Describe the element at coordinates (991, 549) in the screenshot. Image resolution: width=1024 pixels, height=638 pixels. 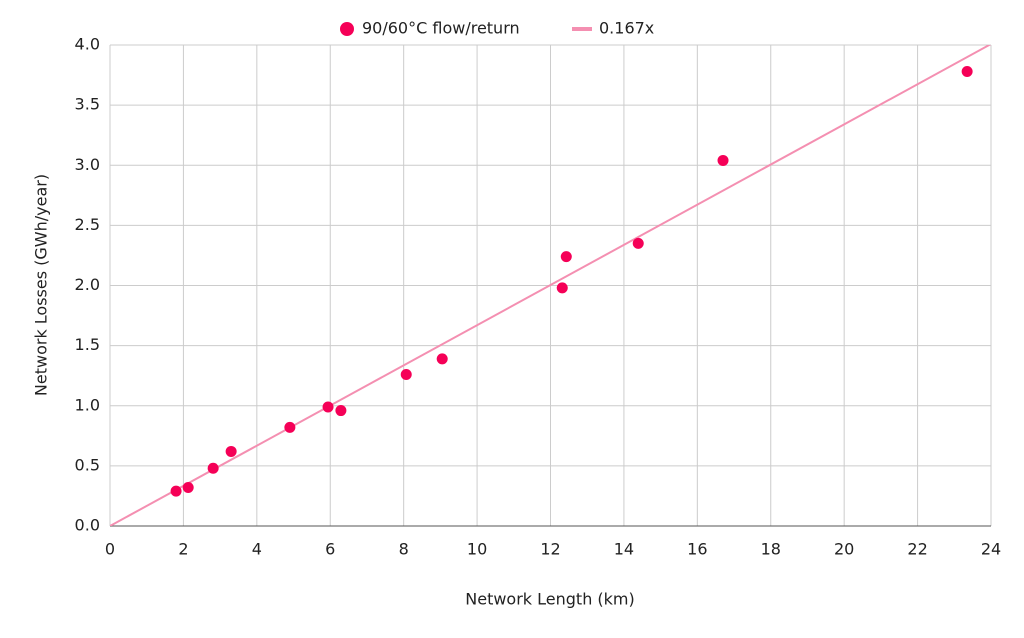
I see `x-tick-label: 24` at that location.